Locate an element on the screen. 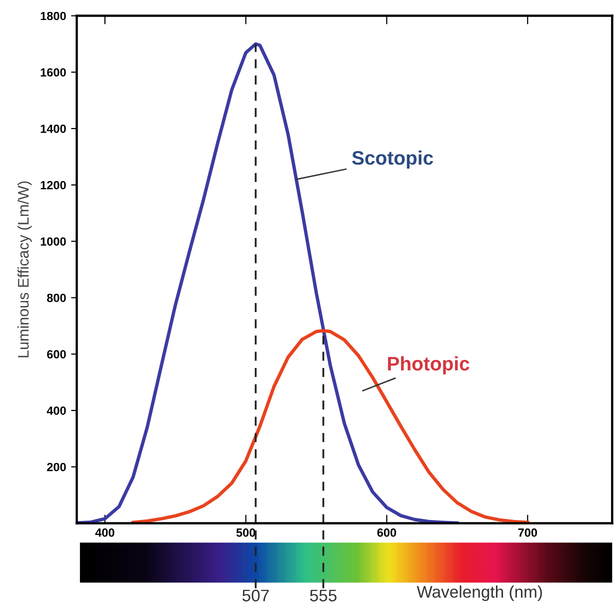 The image size is (614, 607). y-tick-label: 1200 is located at coordinates (53, 185).